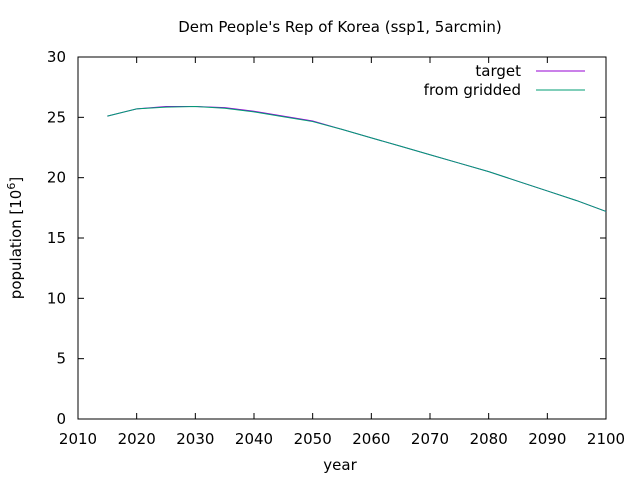  Describe the element at coordinates (137, 439) in the screenshot. I see `x-tick-label: 2020` at that location.